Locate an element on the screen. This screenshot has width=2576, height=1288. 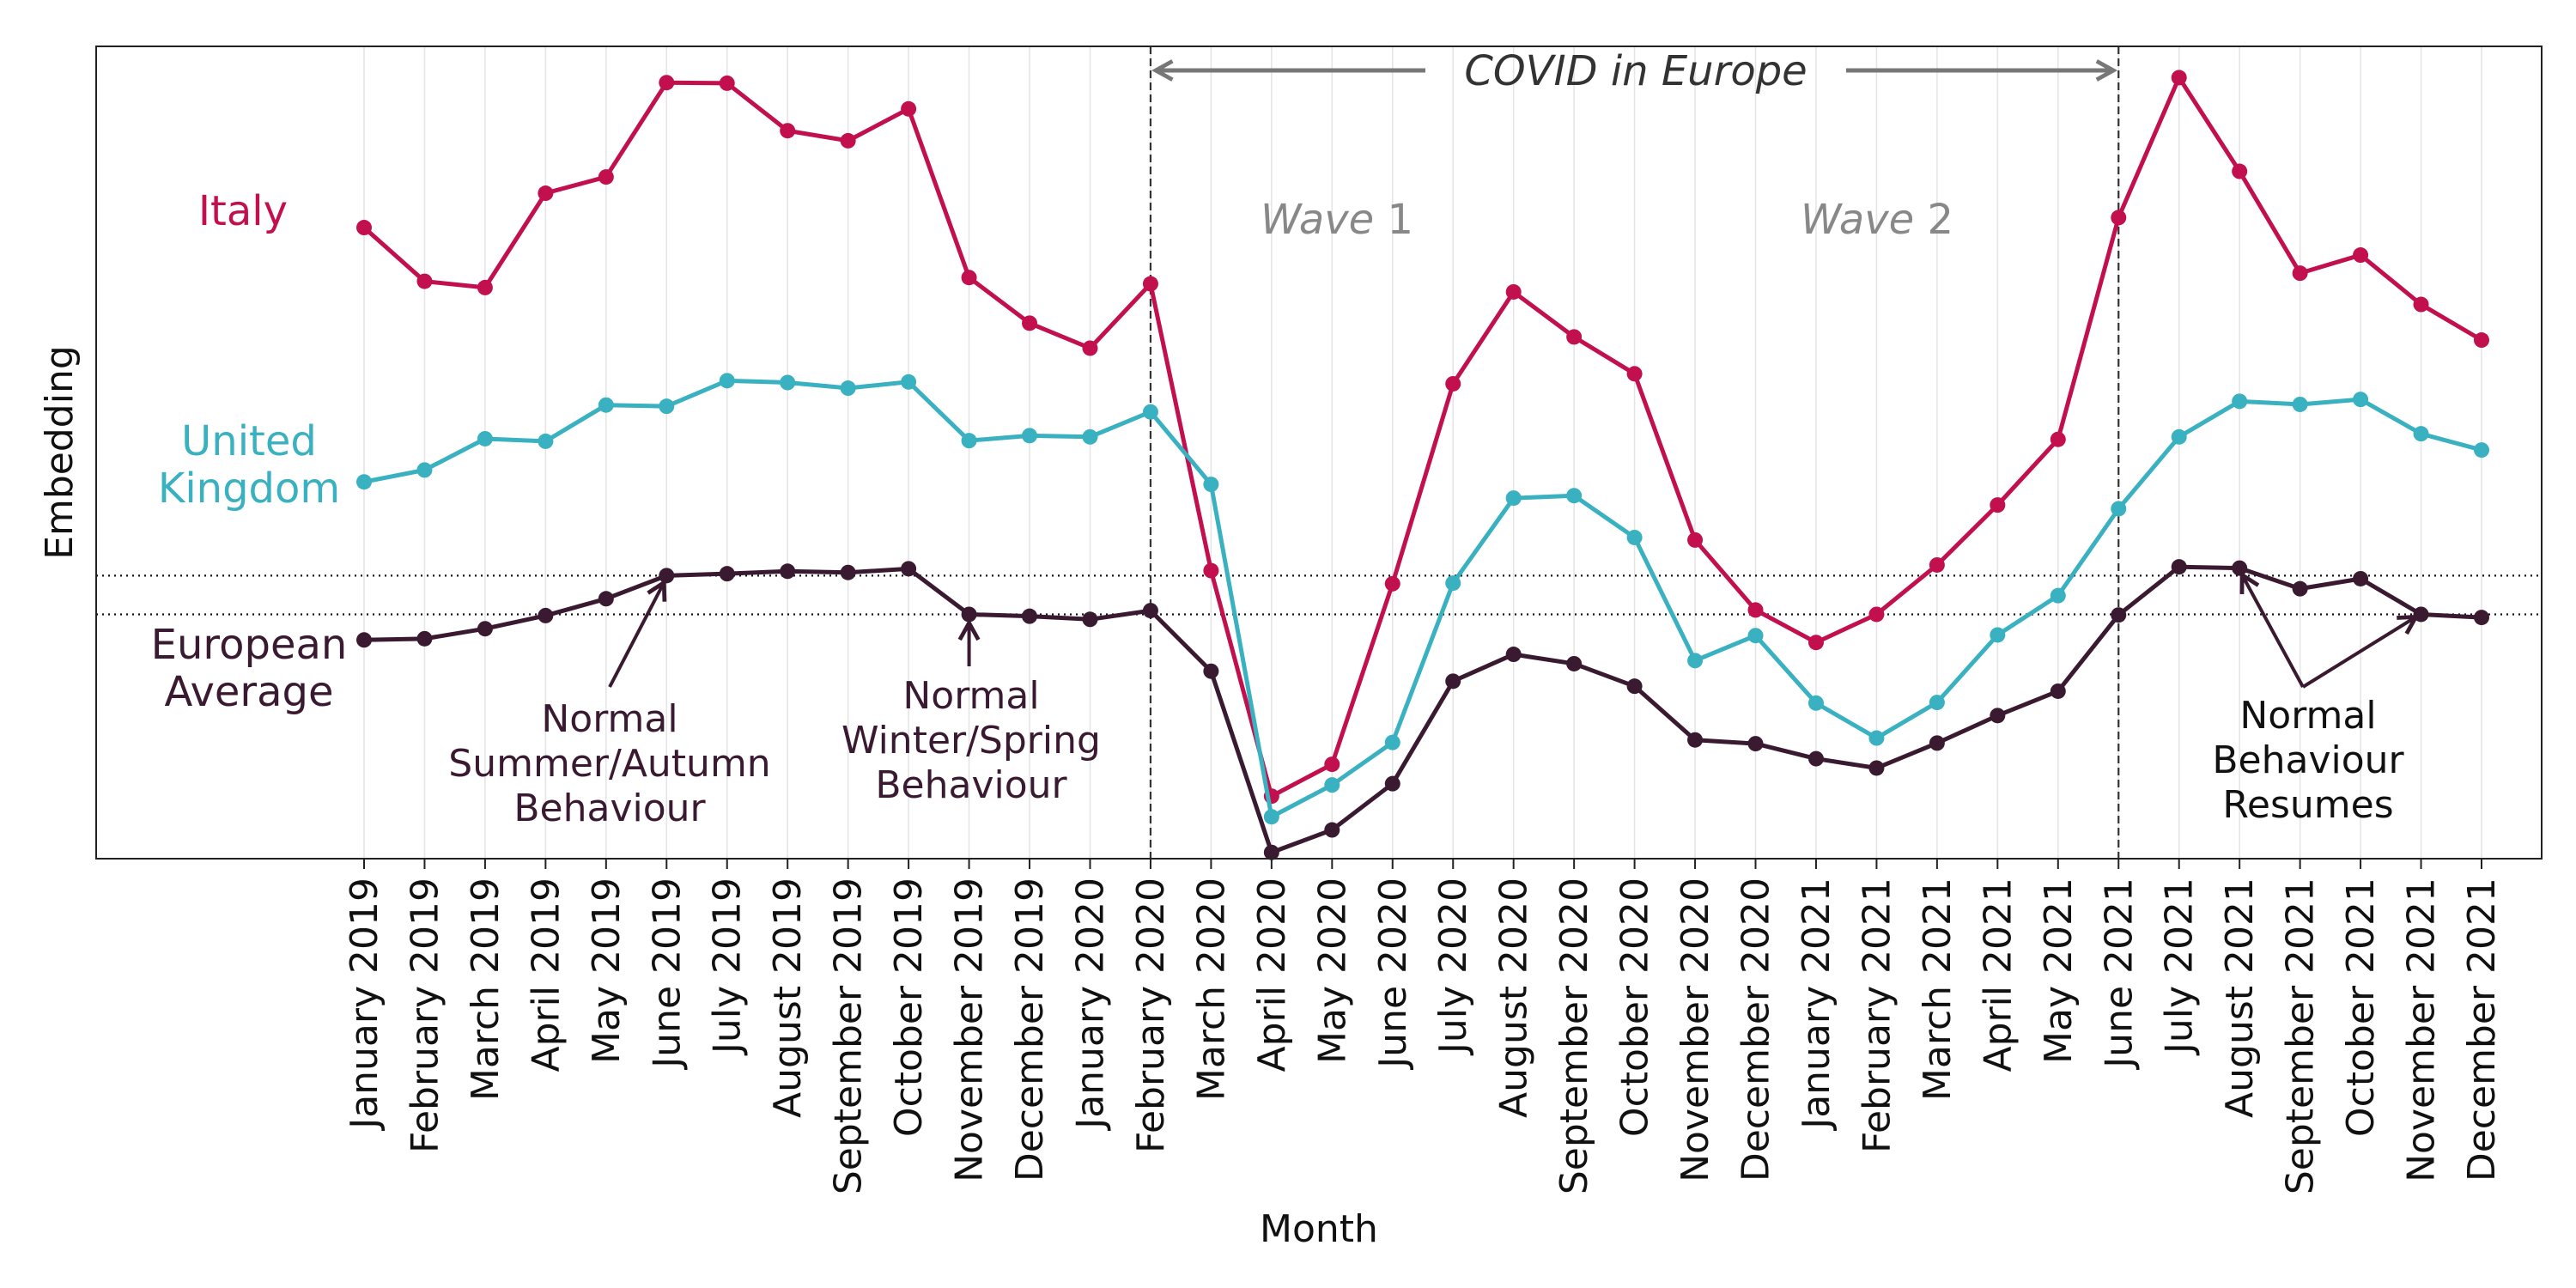
callout-resumes: Normal Behaviour Resumes is located at coordinates (2308, 760).